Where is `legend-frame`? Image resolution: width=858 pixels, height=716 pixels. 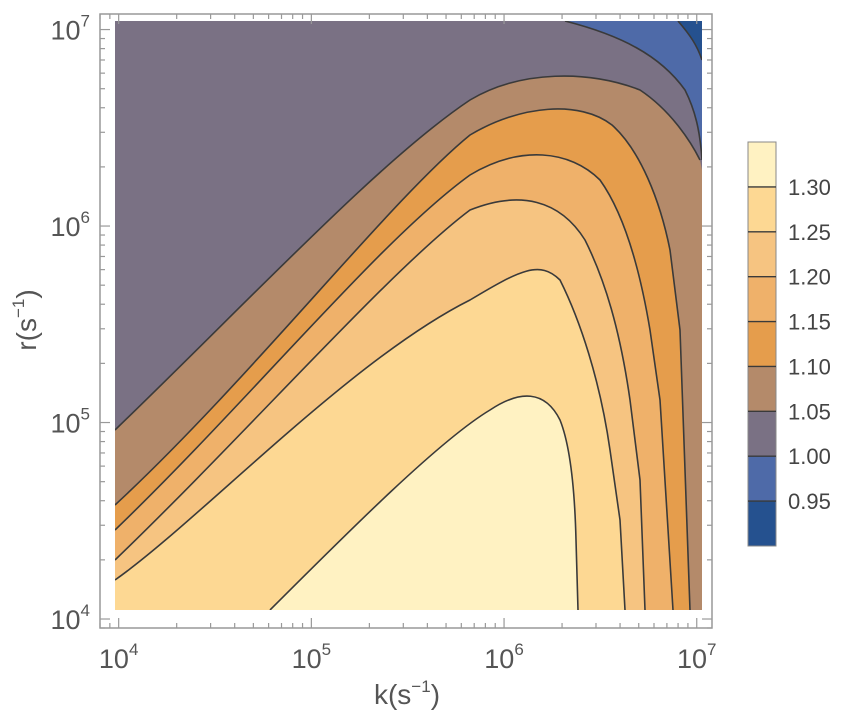
legend-frame is located at coordinates (762, 344).